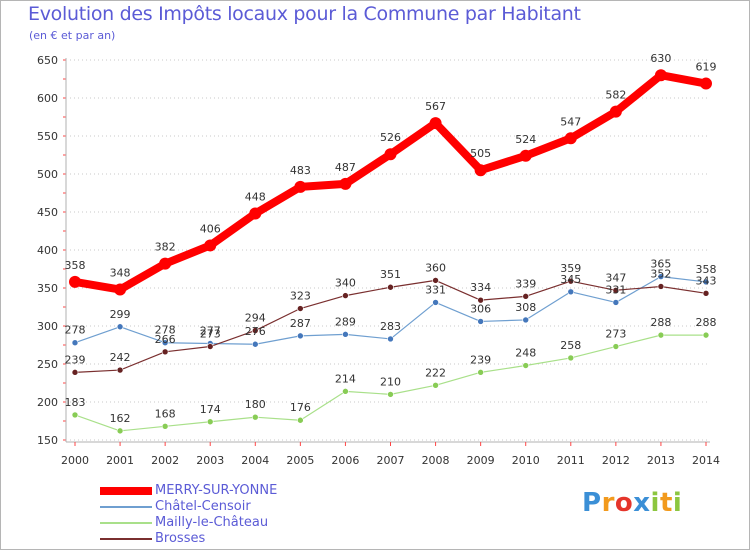 The image size is (750, 550). What do you see at coordinates (642, 503) in the screenshot?
I see `logo-letter: x` at bounding box center [642, 503].